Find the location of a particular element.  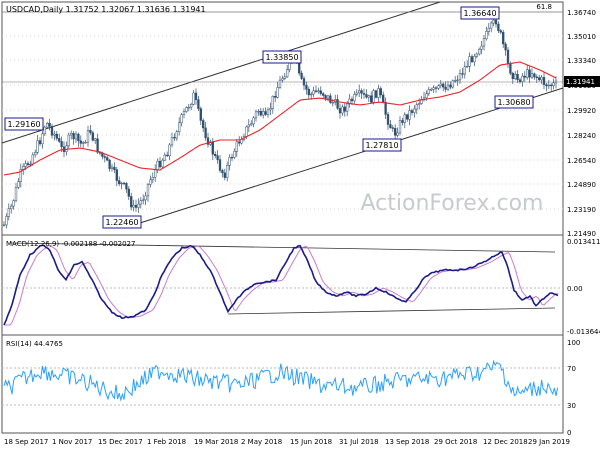

macd-tick: 0.00 is located at coordinates (575, 289).